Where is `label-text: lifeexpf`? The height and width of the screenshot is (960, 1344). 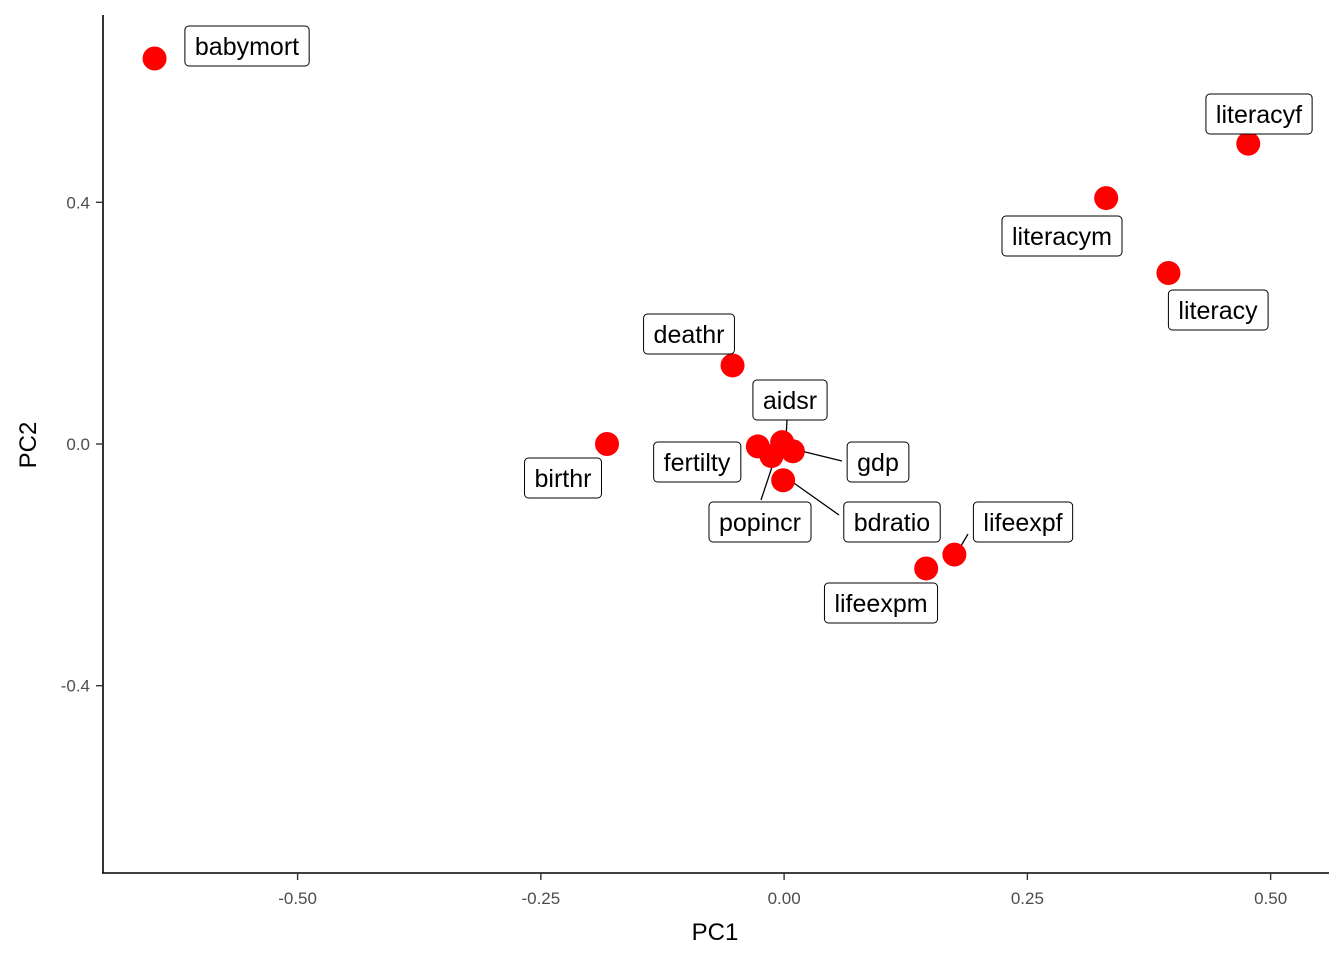 label-text: lifeexpf is located at coordinates (1022, 523).